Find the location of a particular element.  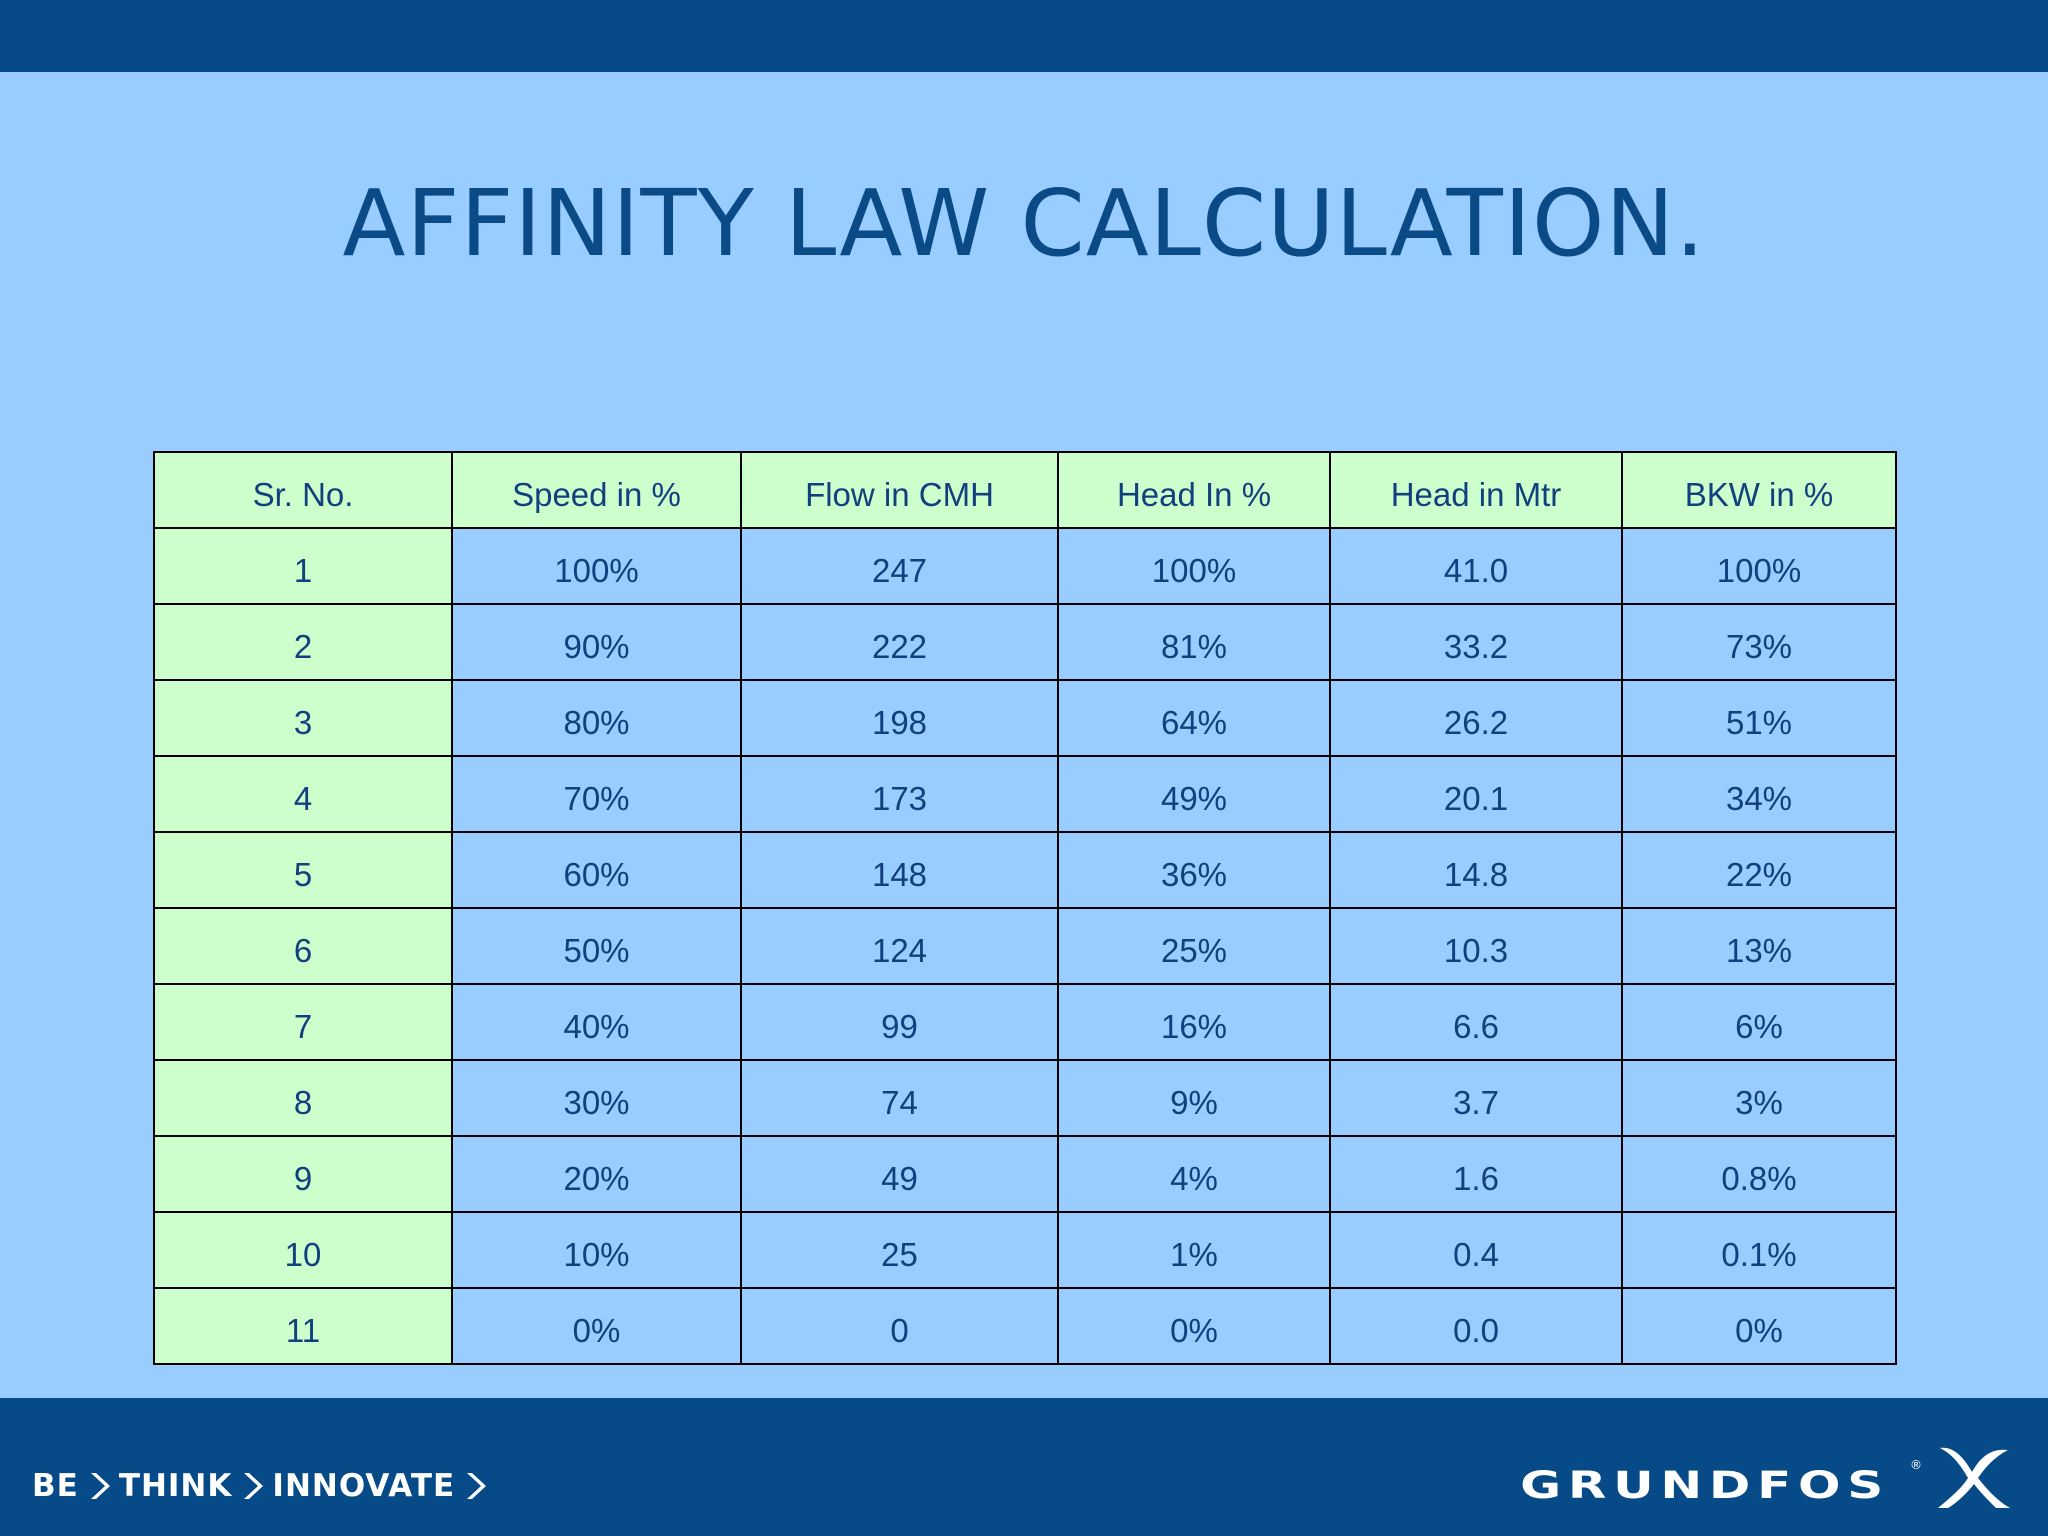

cell-bkw: 22% is located at coordinates (1759, 870).